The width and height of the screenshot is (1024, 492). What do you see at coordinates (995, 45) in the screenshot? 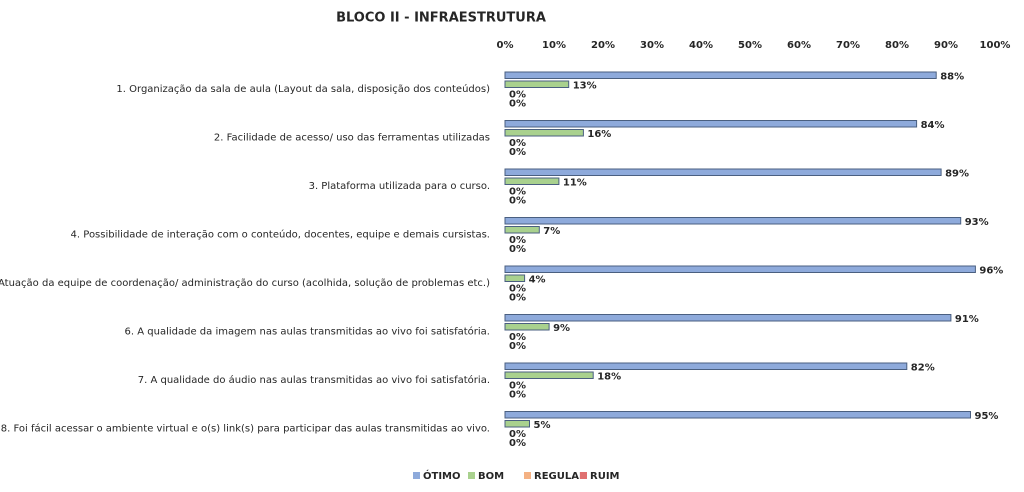
I see `x-tick-label: 100%` at bounding box center [995, 45].